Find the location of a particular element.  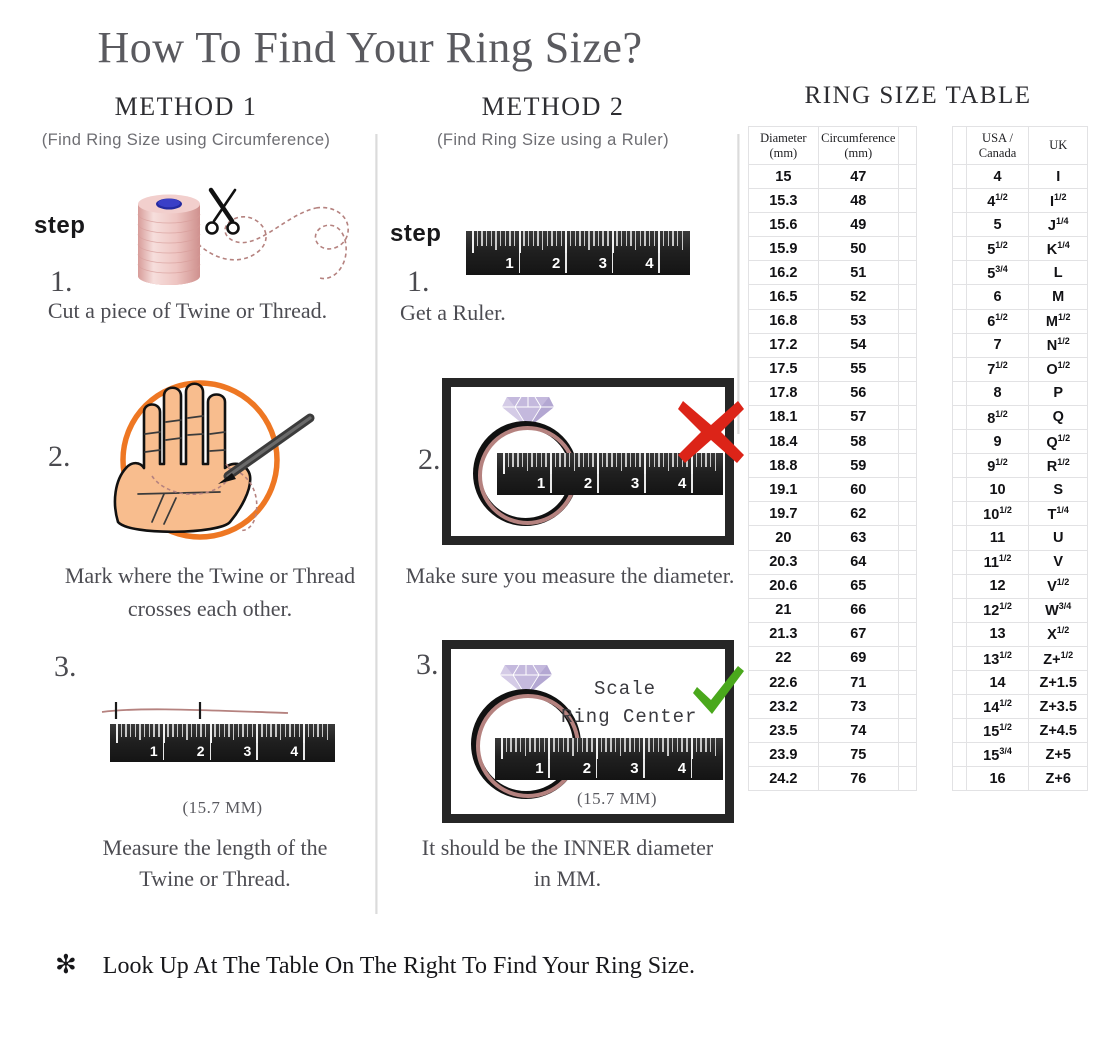

header-diameter-line1: Diameter is located at coordinates (783, 138).